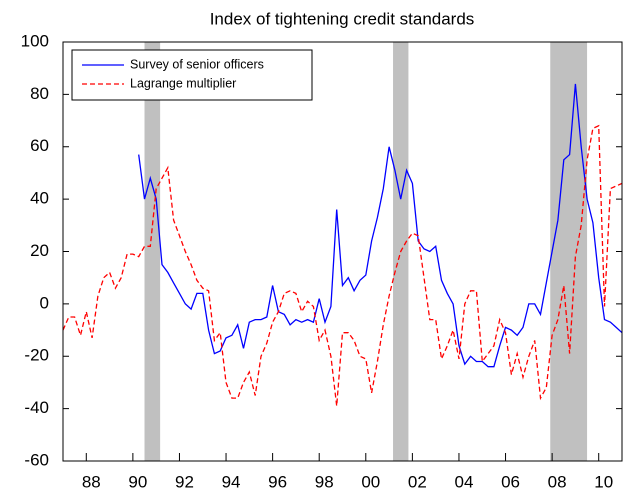 This screenshot has height=501, width=625. What do you see at coordinates (557, 481) in the screenshot?
I see `x-tick-label: 08` at bounding box center [557, 481].